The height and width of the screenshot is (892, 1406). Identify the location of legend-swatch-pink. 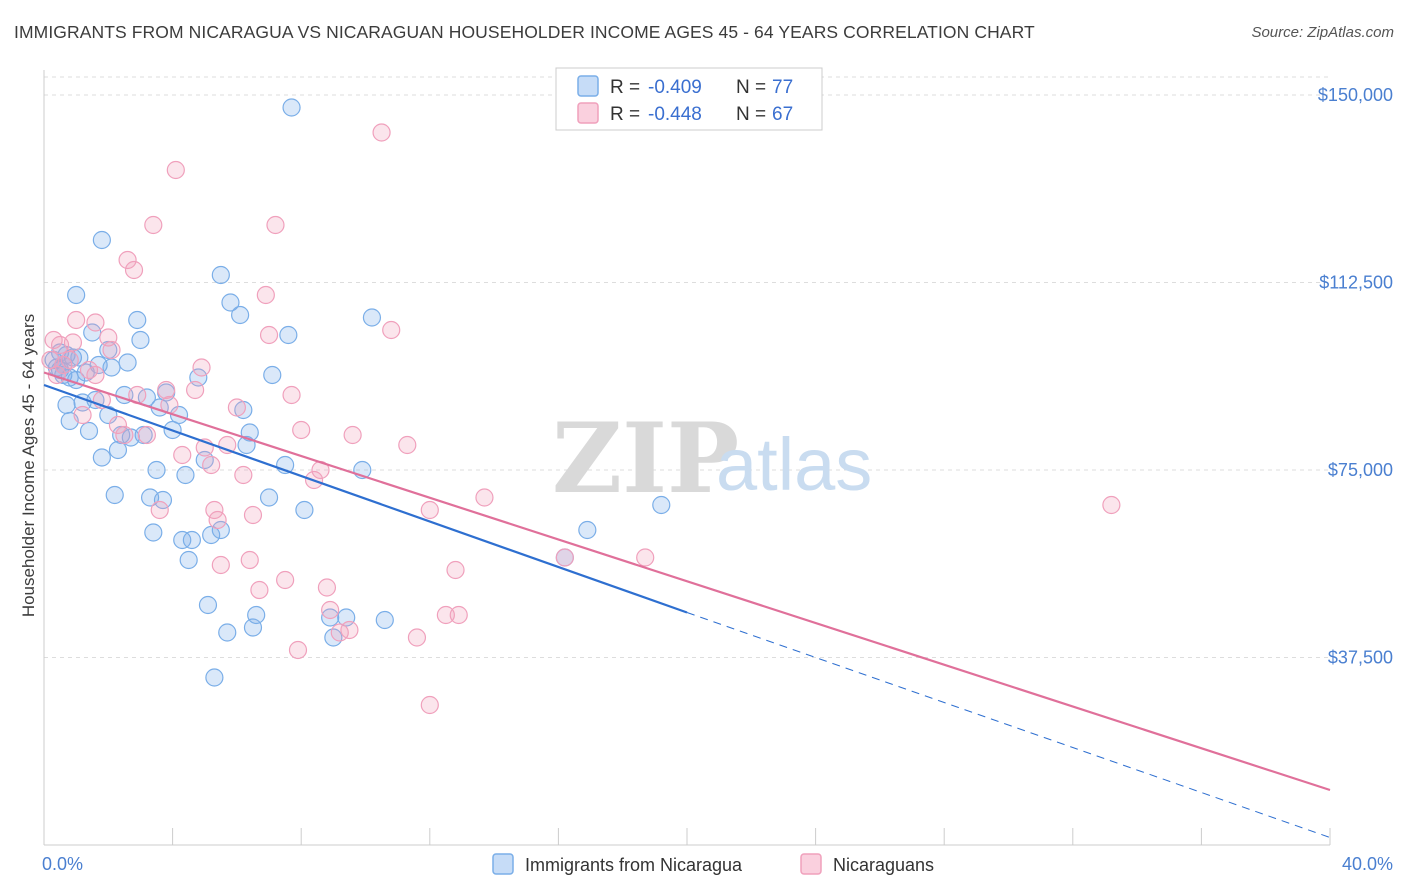
(588, 113).